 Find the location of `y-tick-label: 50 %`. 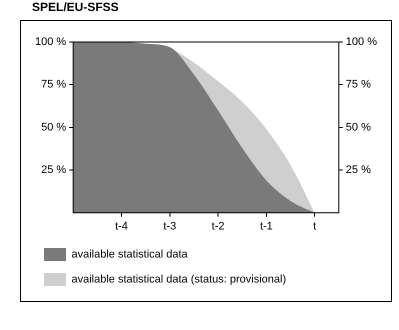

y-tick-label: 50 % is located at coordinates (53, 127).